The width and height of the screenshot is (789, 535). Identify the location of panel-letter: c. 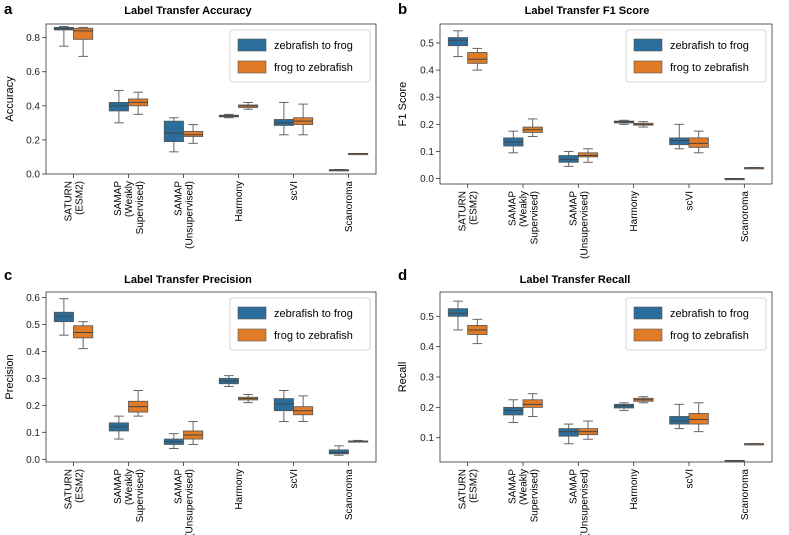
(8, 275).